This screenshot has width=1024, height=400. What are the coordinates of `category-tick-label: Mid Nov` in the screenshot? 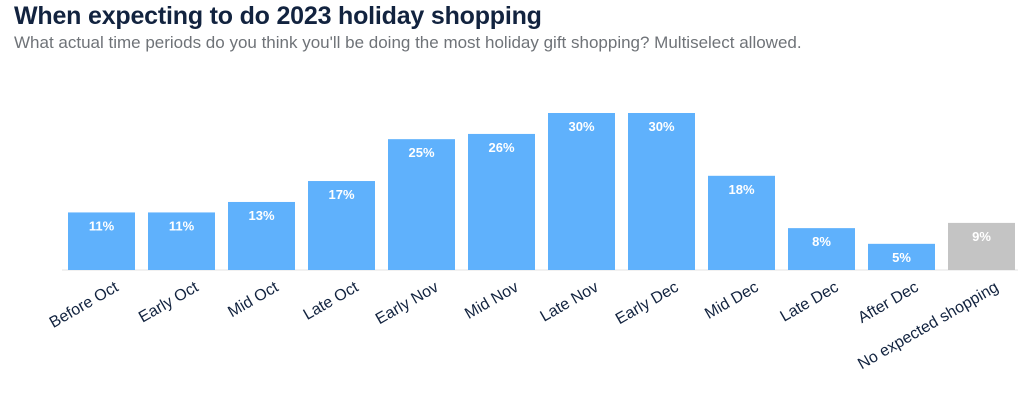 It's located at (491, 301).